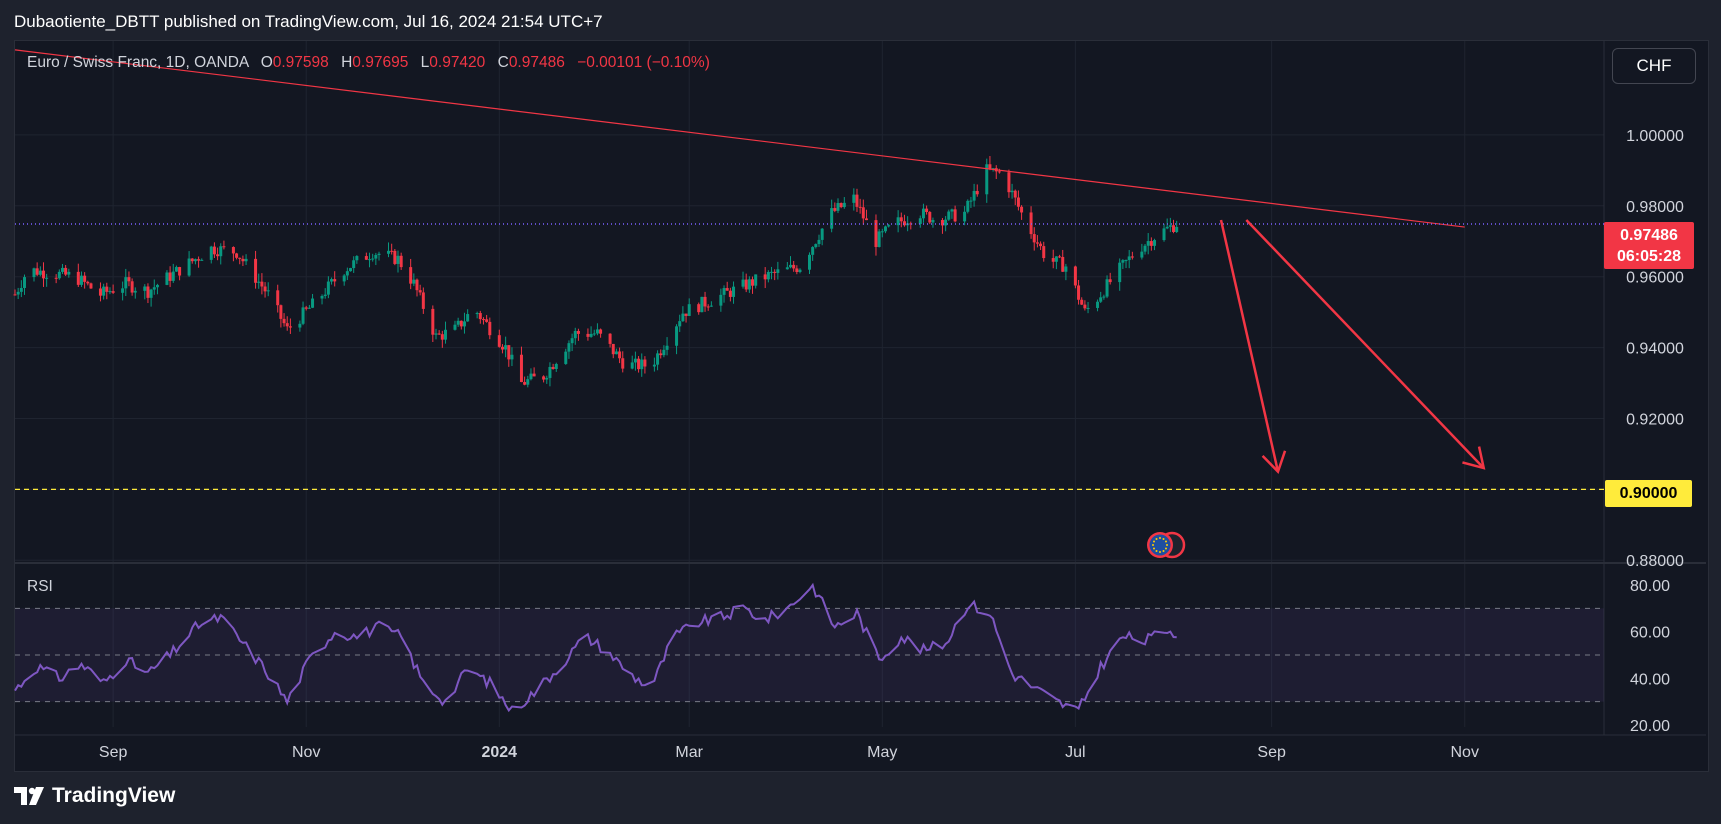 This screenshot has height=824, width=1721. Describe the element at coordinates (1655, 207) in the screenshot. I see `price-axis-tick: 0.98000` at that location.